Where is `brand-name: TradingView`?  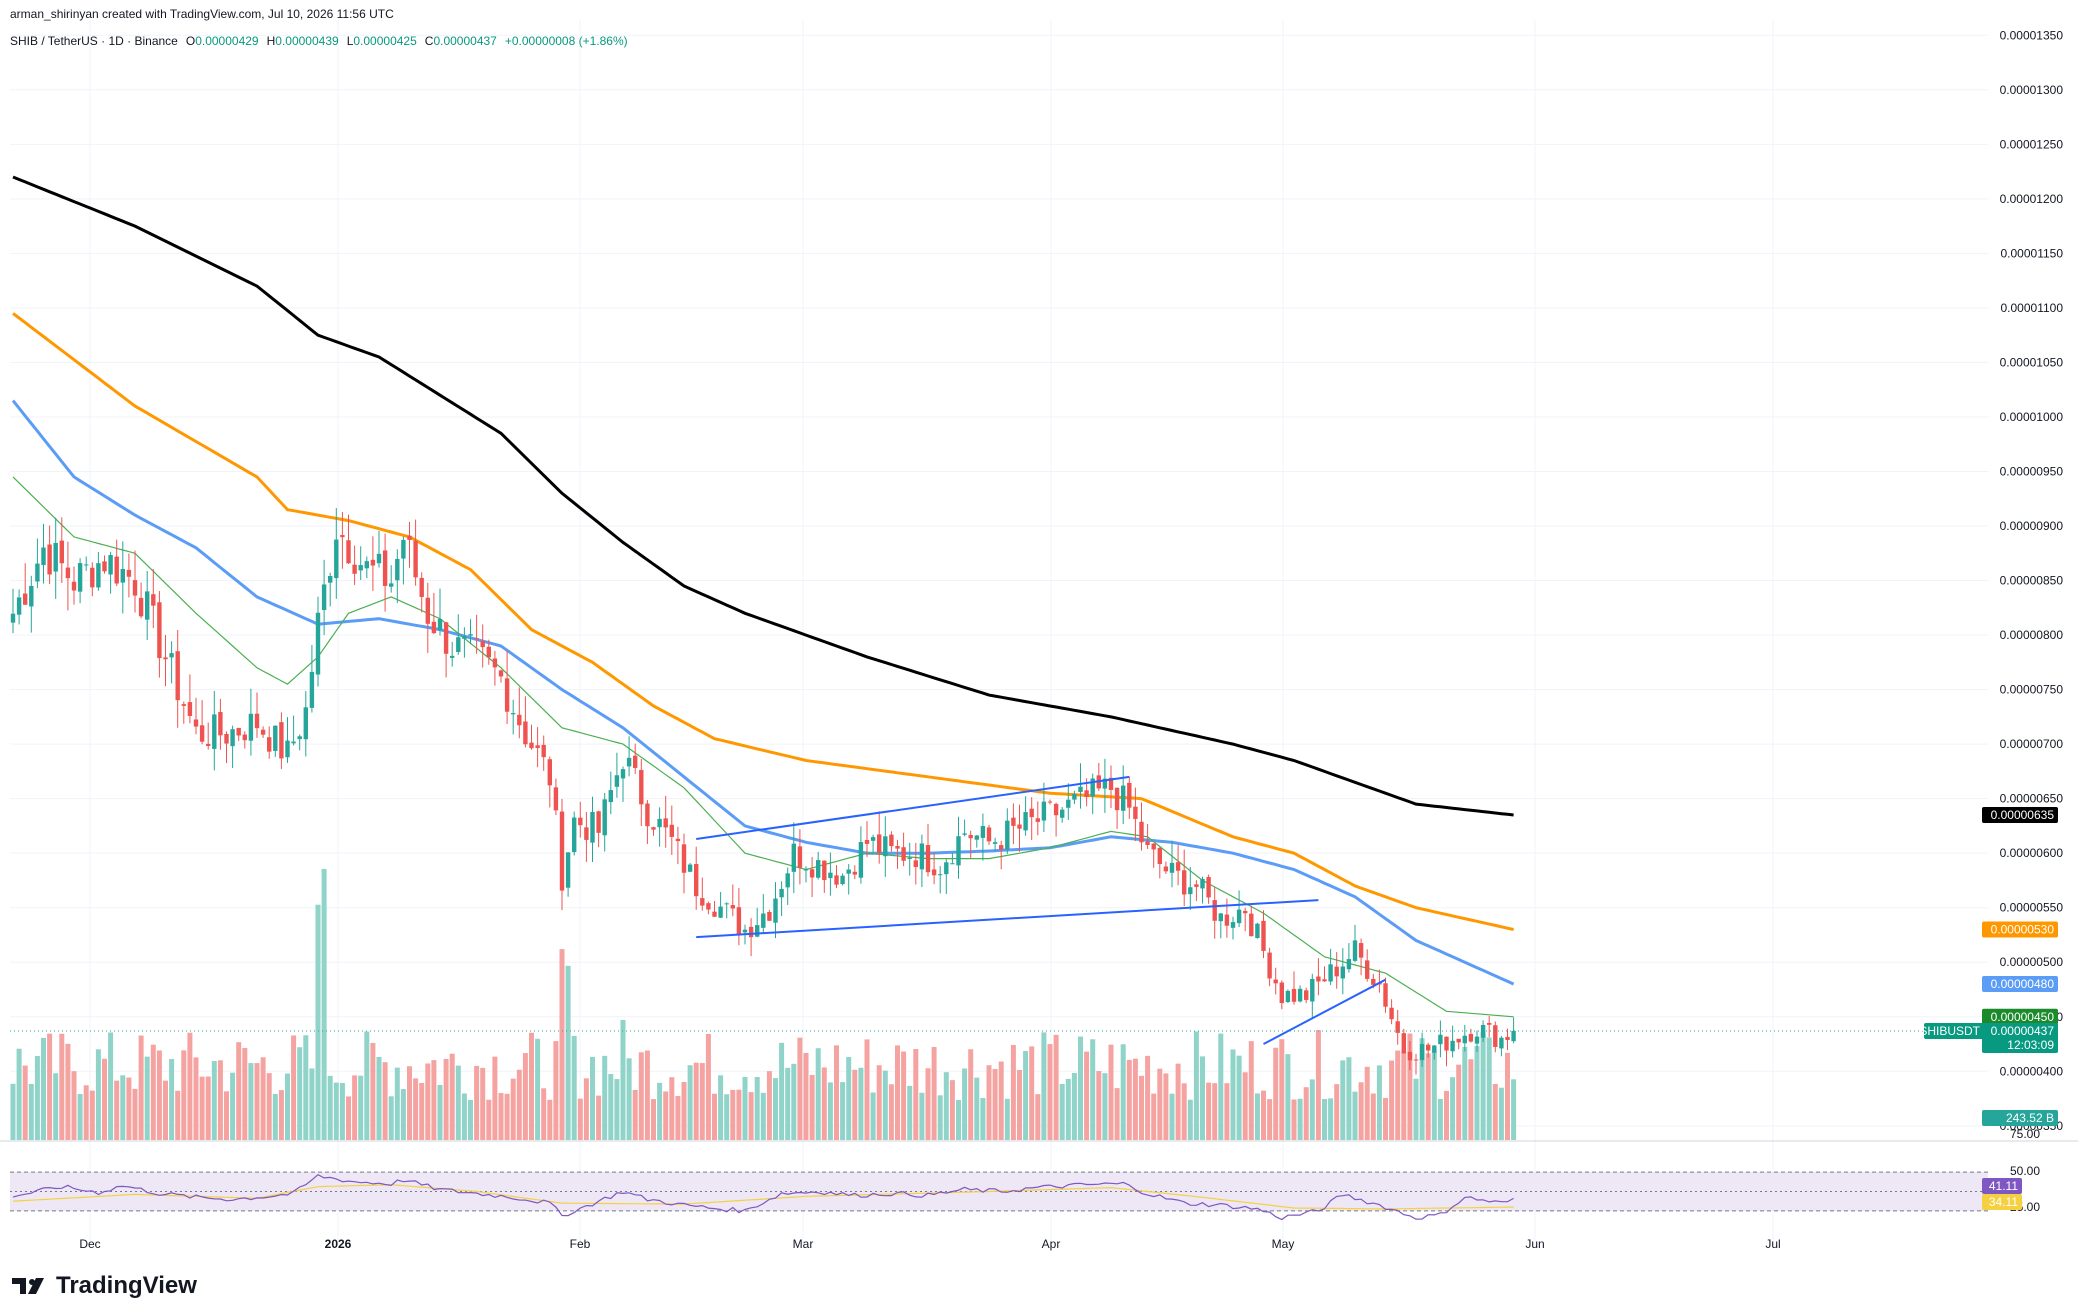
brand-name: TradingView is located at coordinates (126, 1285).